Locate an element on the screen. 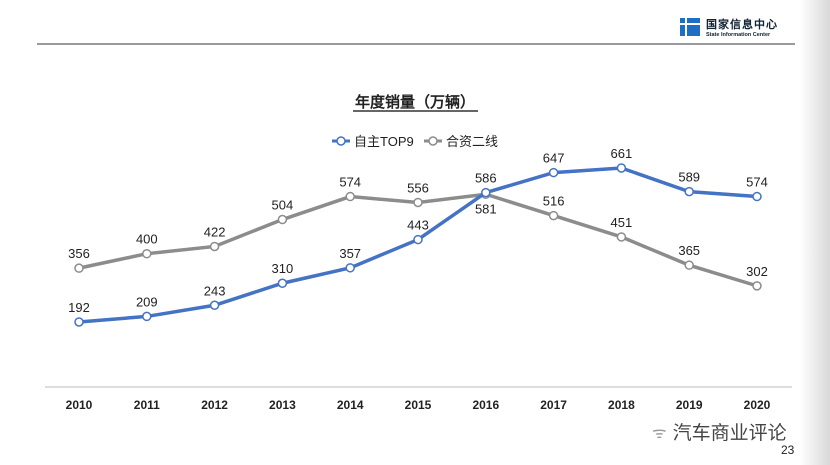 The height and width of the screenshot is (465, 830). logo-en: State Information Center is located at coordinates (738, 35).